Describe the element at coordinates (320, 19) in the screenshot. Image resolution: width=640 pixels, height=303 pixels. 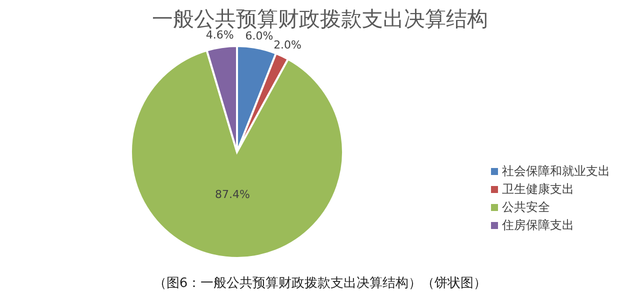
I see `chart-title: 一般公共预算财政拨款支出决算结构` at that location.